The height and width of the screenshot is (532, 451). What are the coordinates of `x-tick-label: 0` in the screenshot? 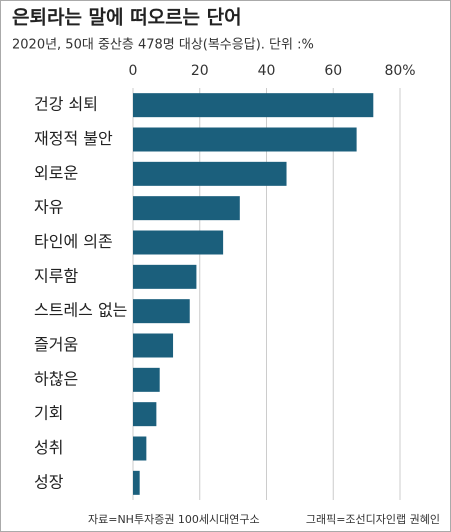 It's located at (133, 71).